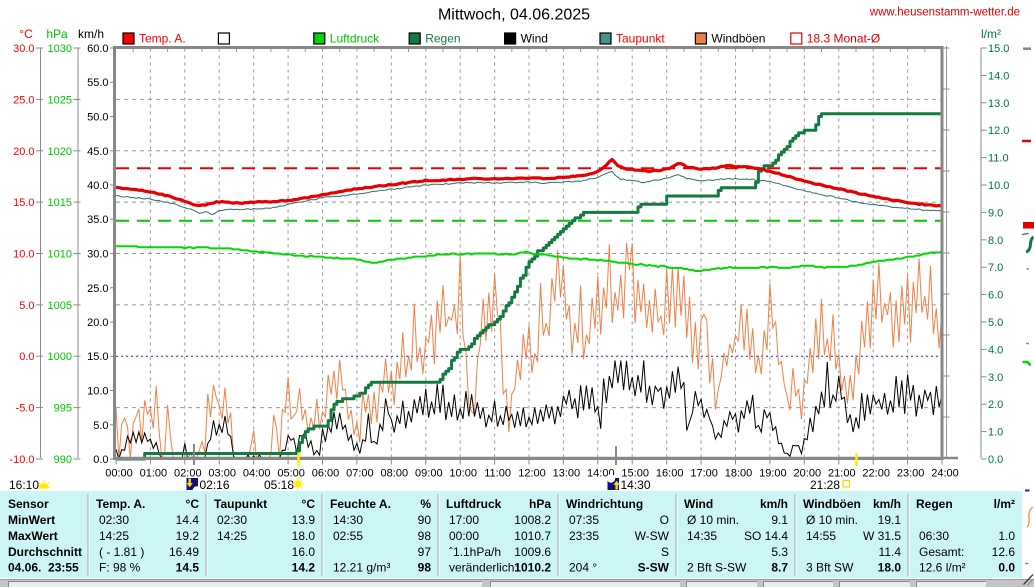 This screenshot has height=587, width=1034. What do you see at coordinates (97, 49) in the screenshot?
I see `svg-text: 60.0` at bounding box center [97, 49].